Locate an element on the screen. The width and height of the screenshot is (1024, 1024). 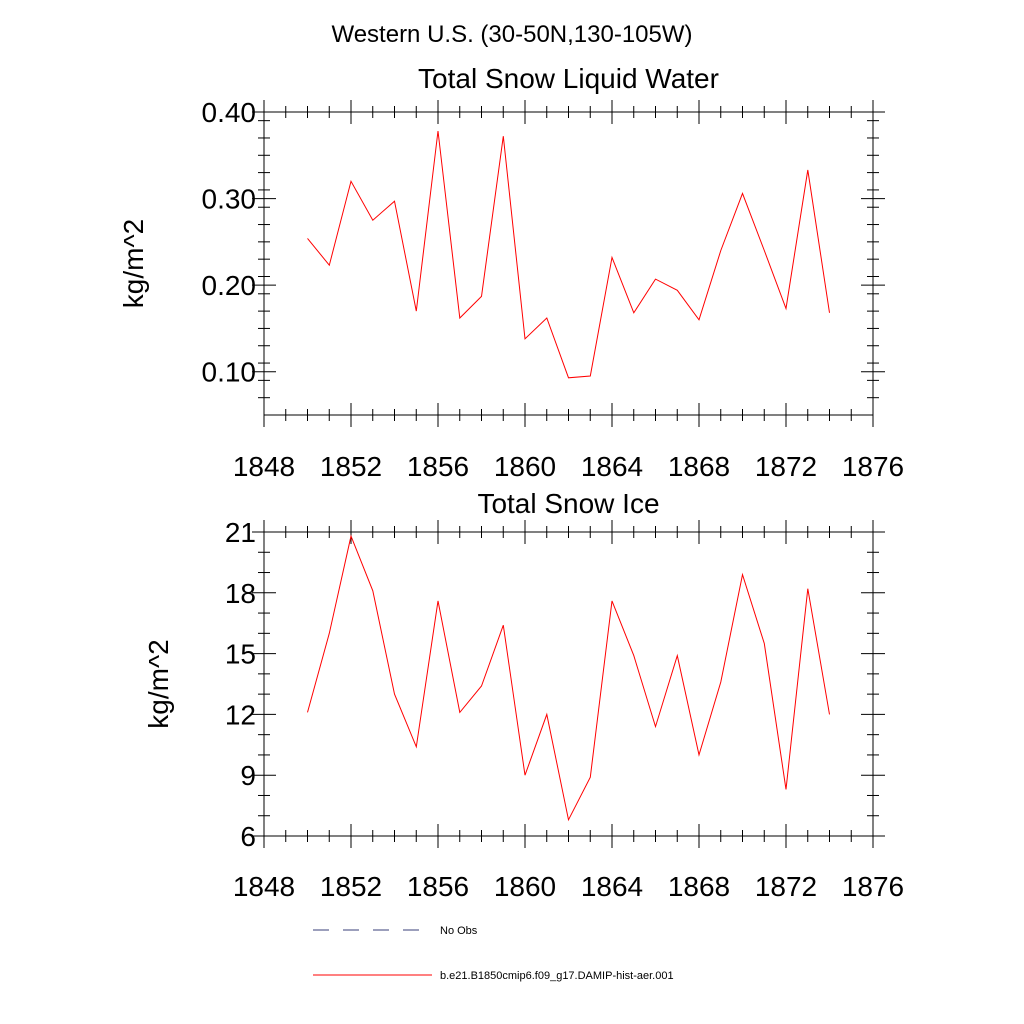
chart1-x-tick-label: 1856 is located at coordinates (438, 466).